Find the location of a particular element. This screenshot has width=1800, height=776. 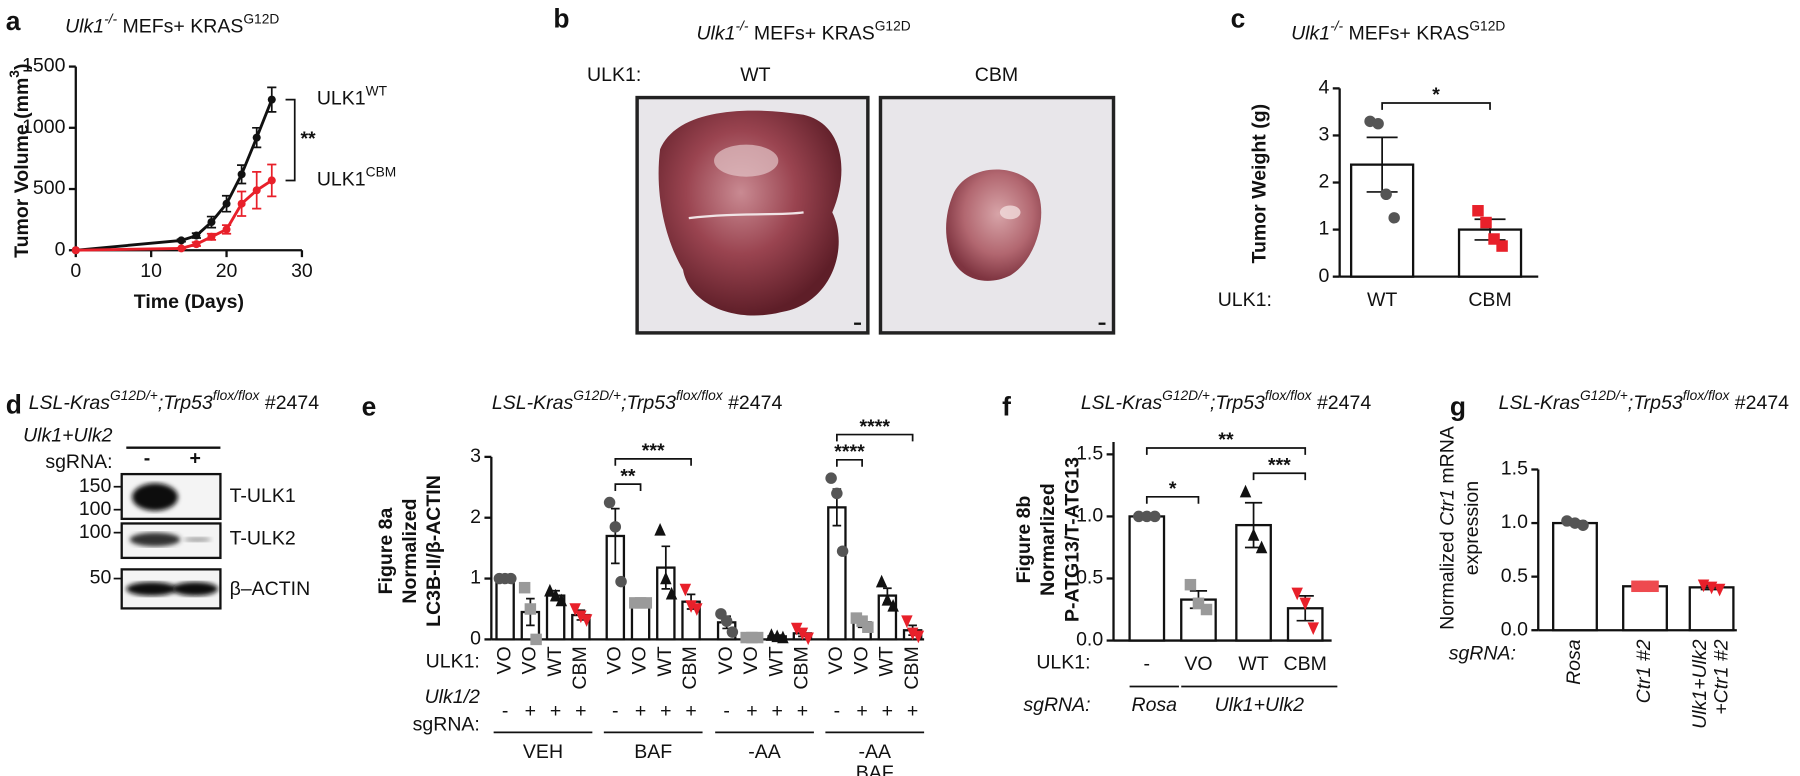

category-label: CBM is located at coordinates (802, 667).